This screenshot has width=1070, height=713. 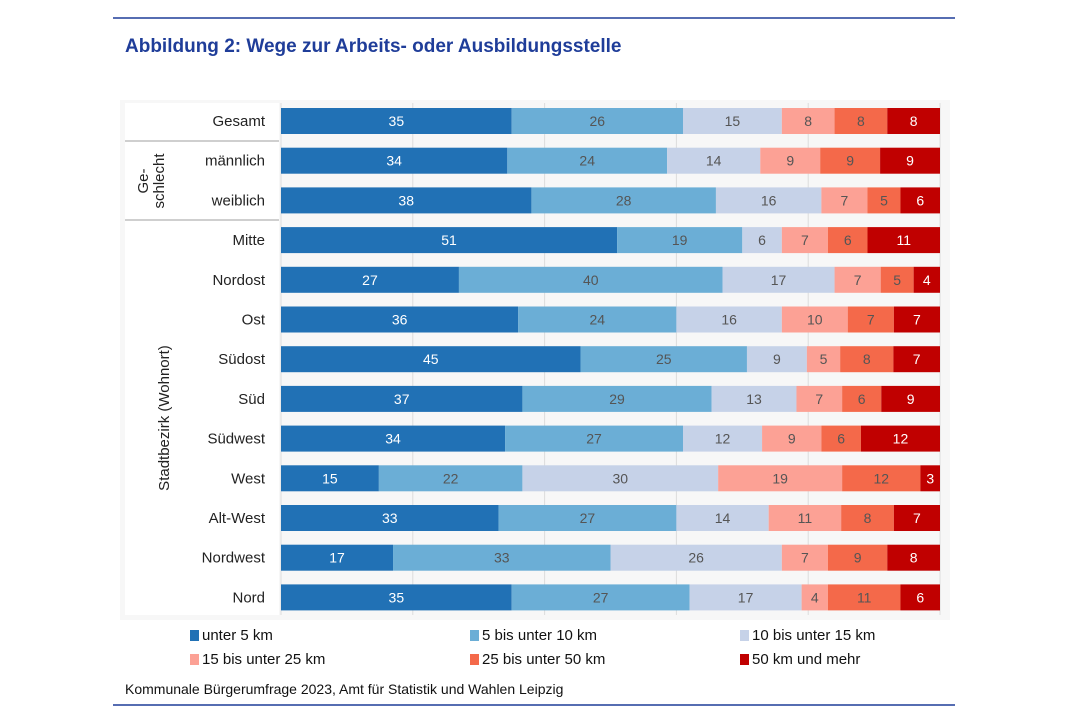 I want to click on category-label: Süd, so click(x=251, y=399).